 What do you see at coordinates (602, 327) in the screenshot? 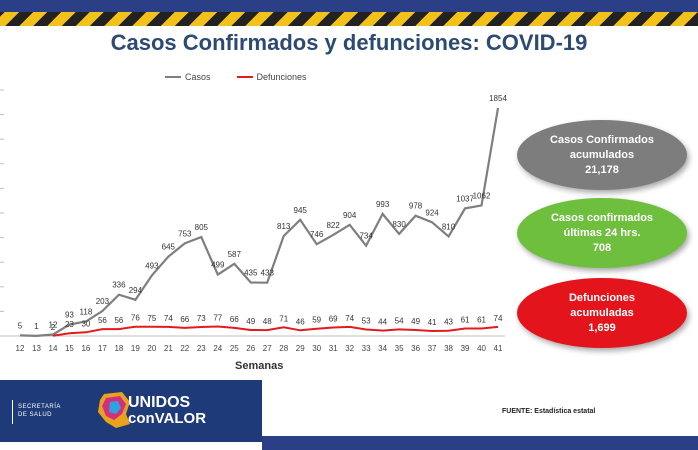
I see `card-defunciones-value: 1,699` at bounding box center [602, 327].